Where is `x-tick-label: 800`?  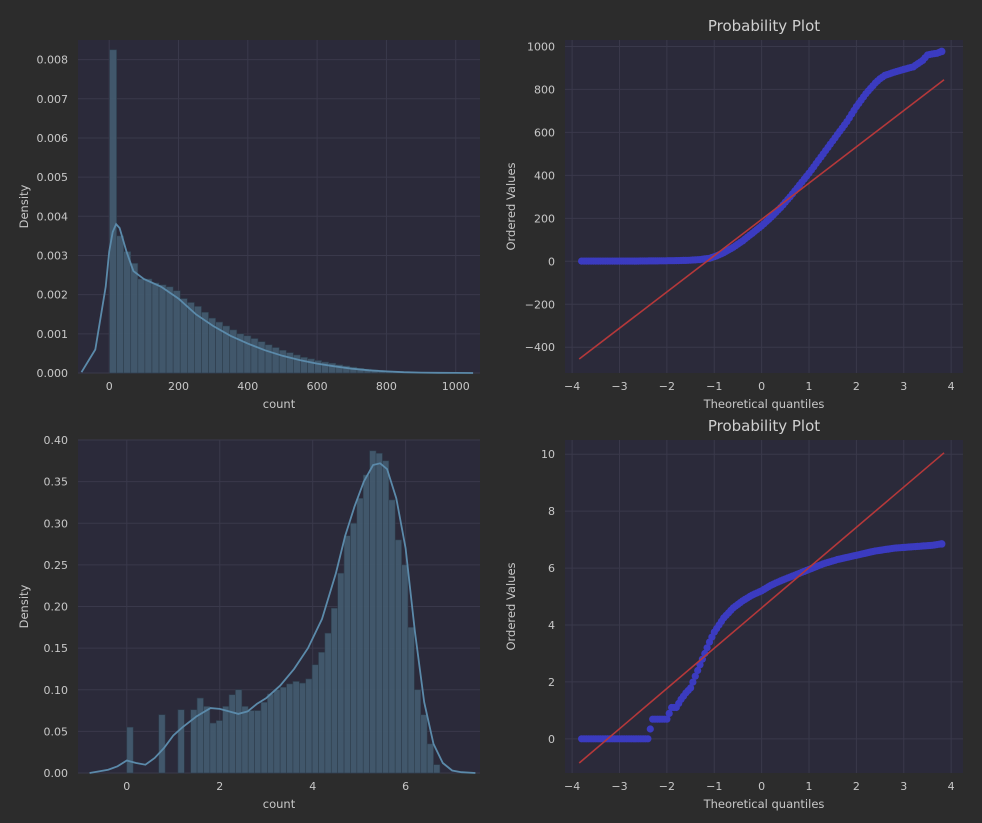
x-tick-label: 800 is located at coordinates (386, 386).